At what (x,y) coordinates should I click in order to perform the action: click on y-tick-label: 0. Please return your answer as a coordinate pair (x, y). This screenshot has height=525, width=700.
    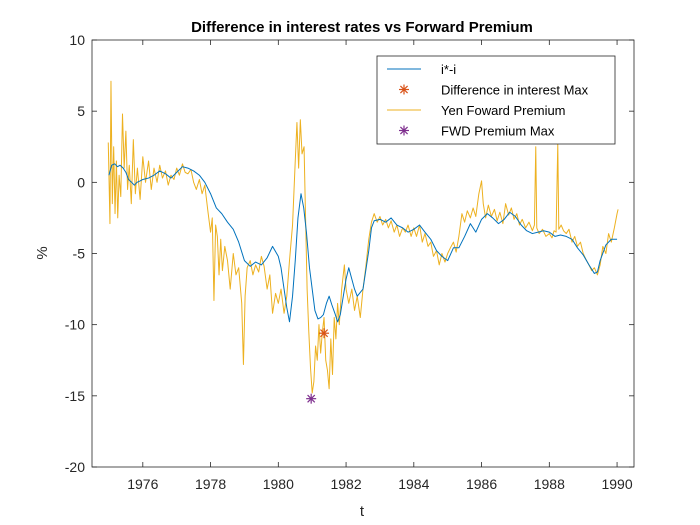
    Looking at the image, I should click on (81, 182).